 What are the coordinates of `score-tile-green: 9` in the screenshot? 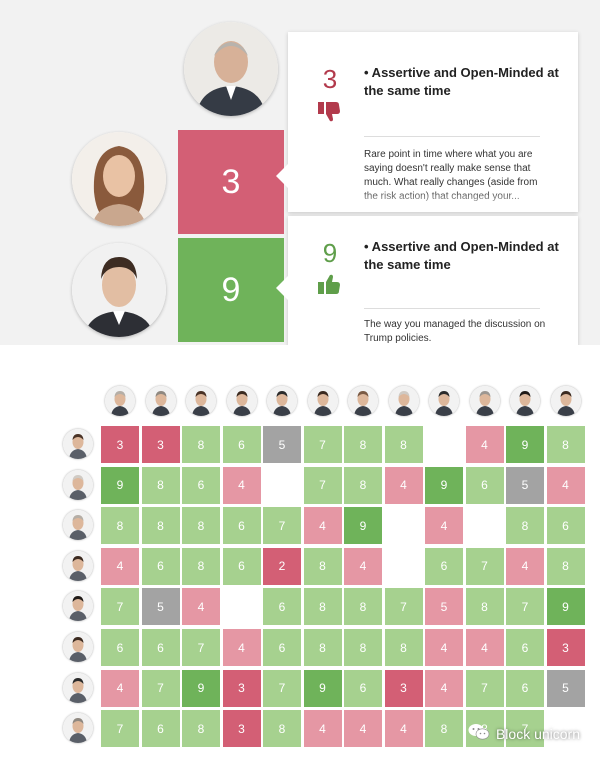 It's located at (231, 290).